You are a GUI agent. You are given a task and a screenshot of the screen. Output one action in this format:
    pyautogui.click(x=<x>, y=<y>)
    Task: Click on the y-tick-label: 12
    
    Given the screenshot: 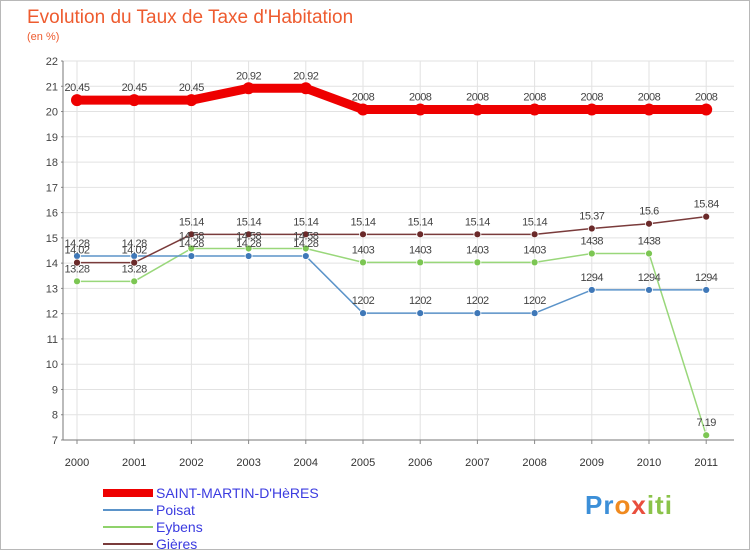 What is the action you would take?
    pyautogui.click(x=52, y=315)
    